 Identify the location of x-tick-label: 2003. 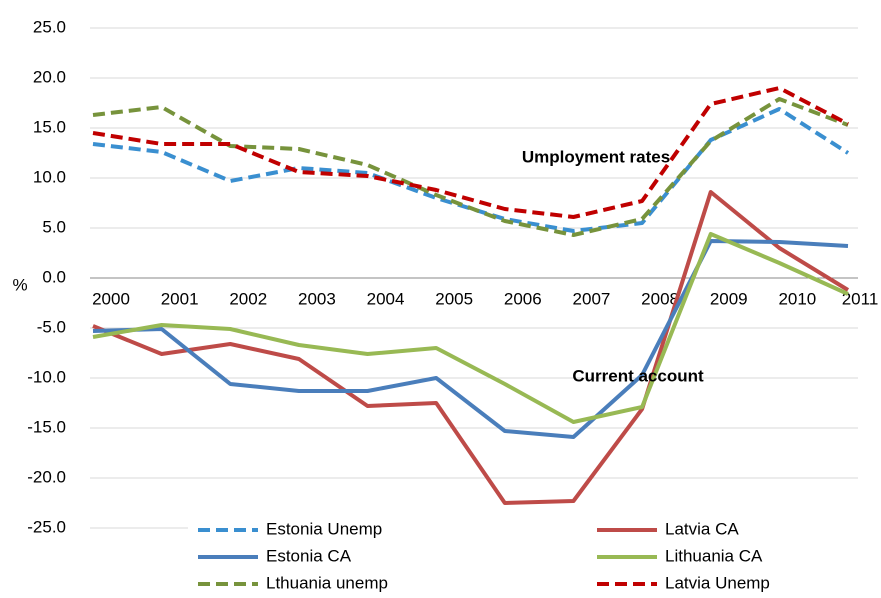
(317, 298).